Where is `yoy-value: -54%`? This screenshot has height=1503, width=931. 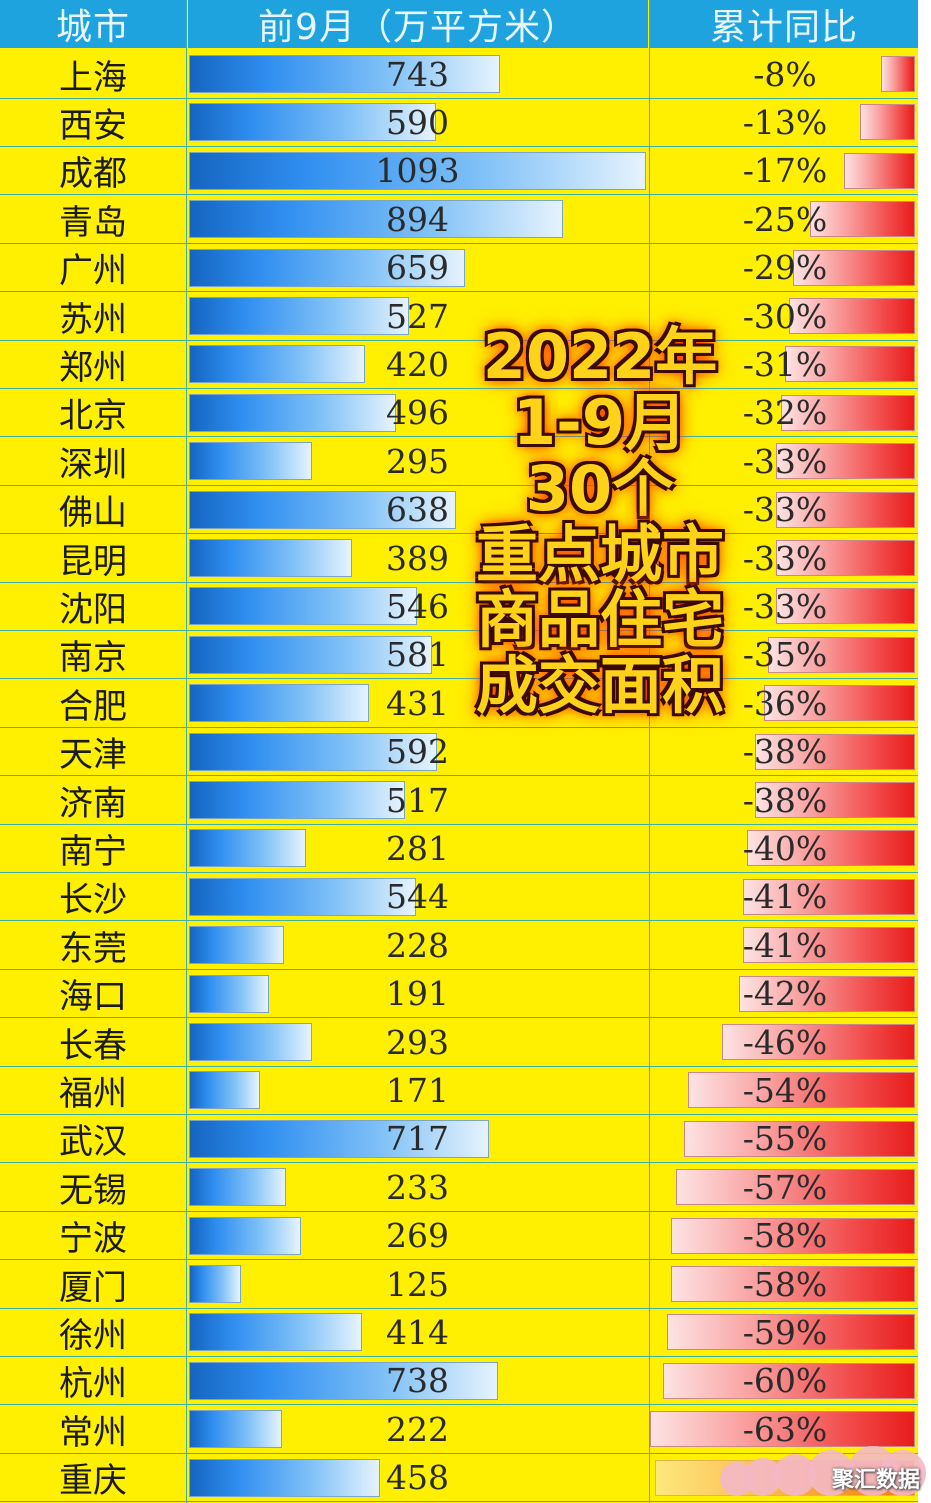 yoy-value: -54% is located at coordinates (785, 1090).